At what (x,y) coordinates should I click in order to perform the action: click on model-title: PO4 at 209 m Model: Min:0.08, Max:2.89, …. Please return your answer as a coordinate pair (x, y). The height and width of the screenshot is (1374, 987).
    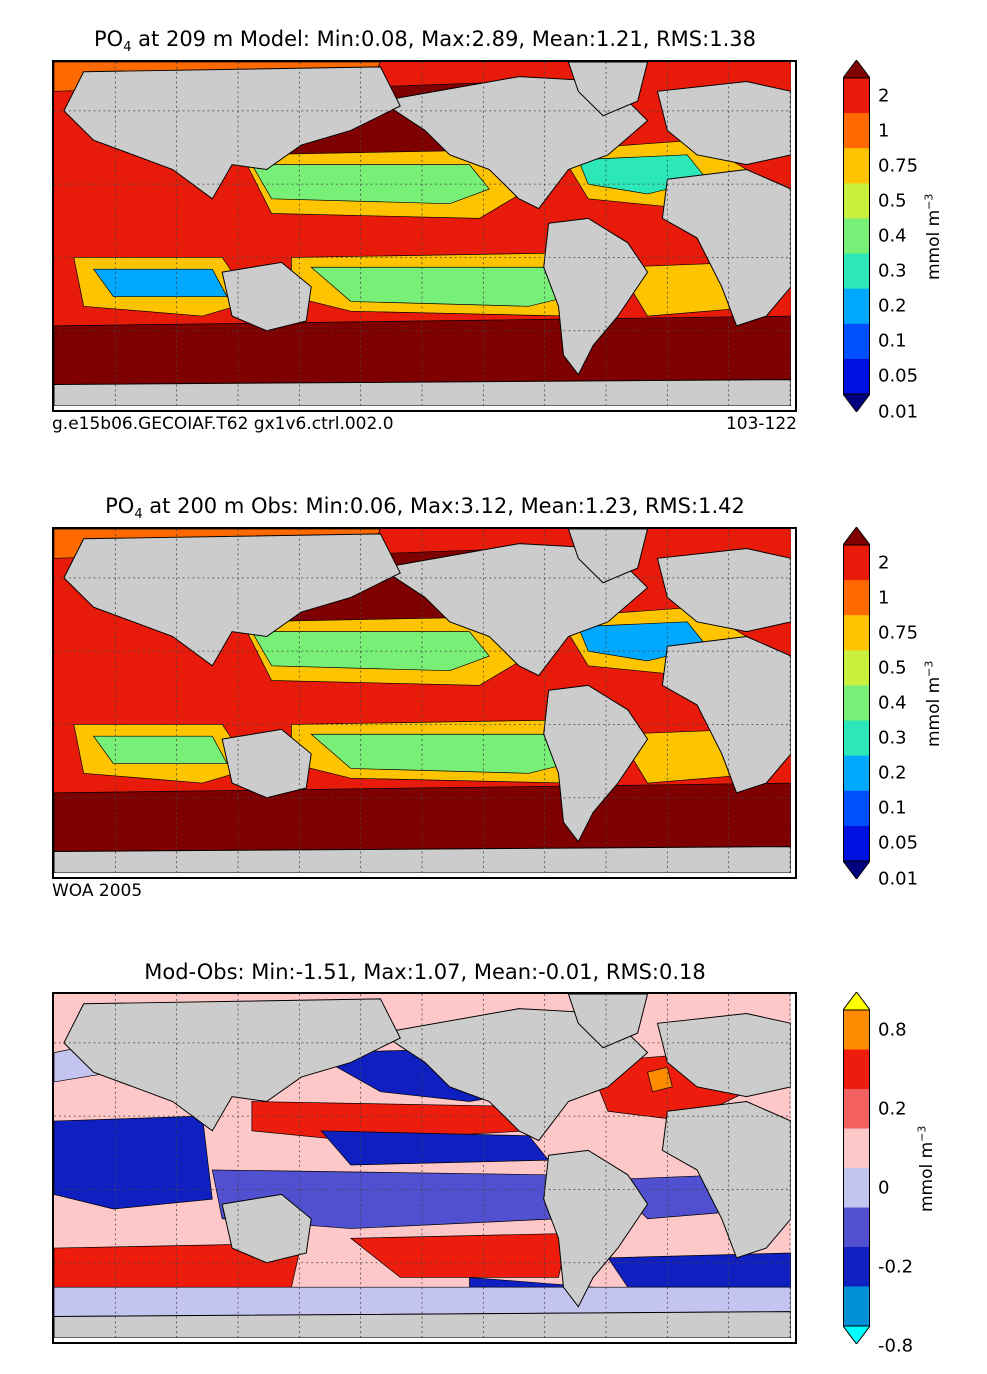
    Looking at the image, I should click on (425, 41).